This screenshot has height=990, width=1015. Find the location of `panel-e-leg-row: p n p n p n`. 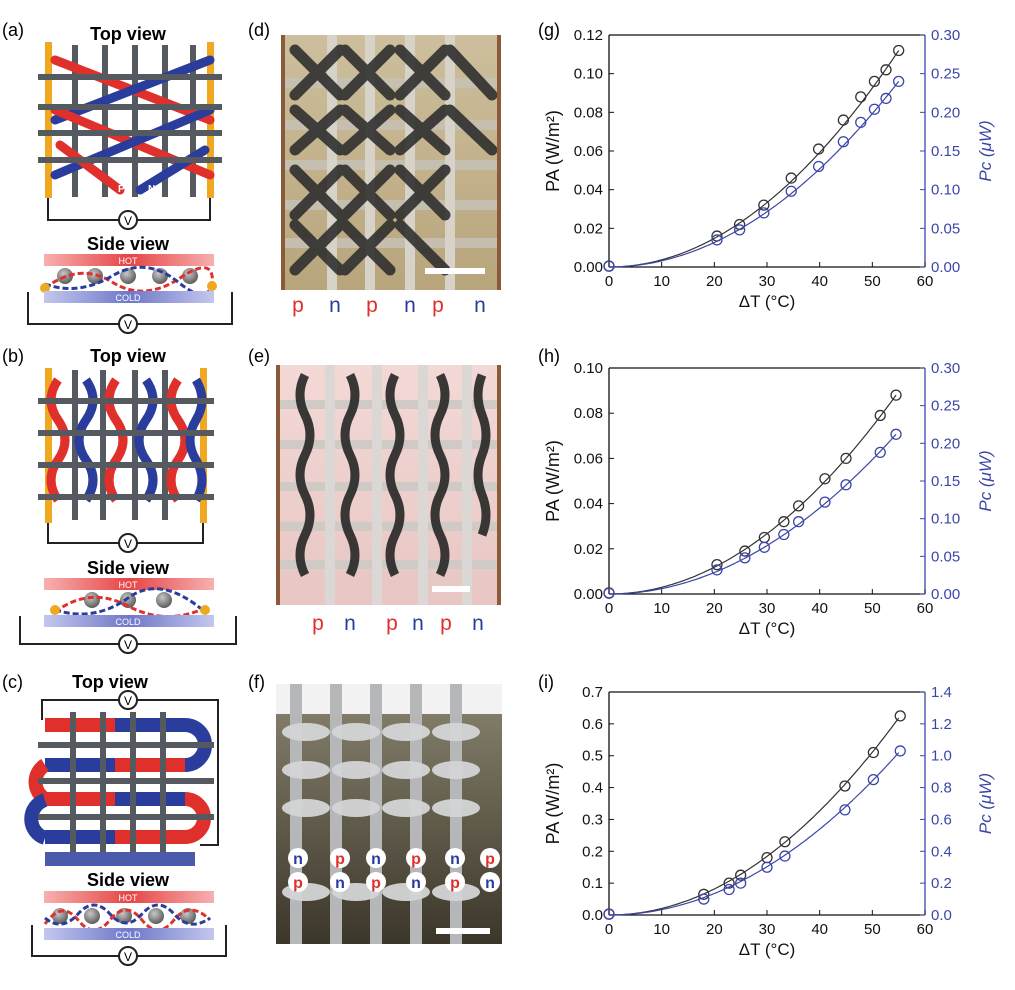

panel-e-leg-row: p n p n p n is located at coordinates (398, 623).